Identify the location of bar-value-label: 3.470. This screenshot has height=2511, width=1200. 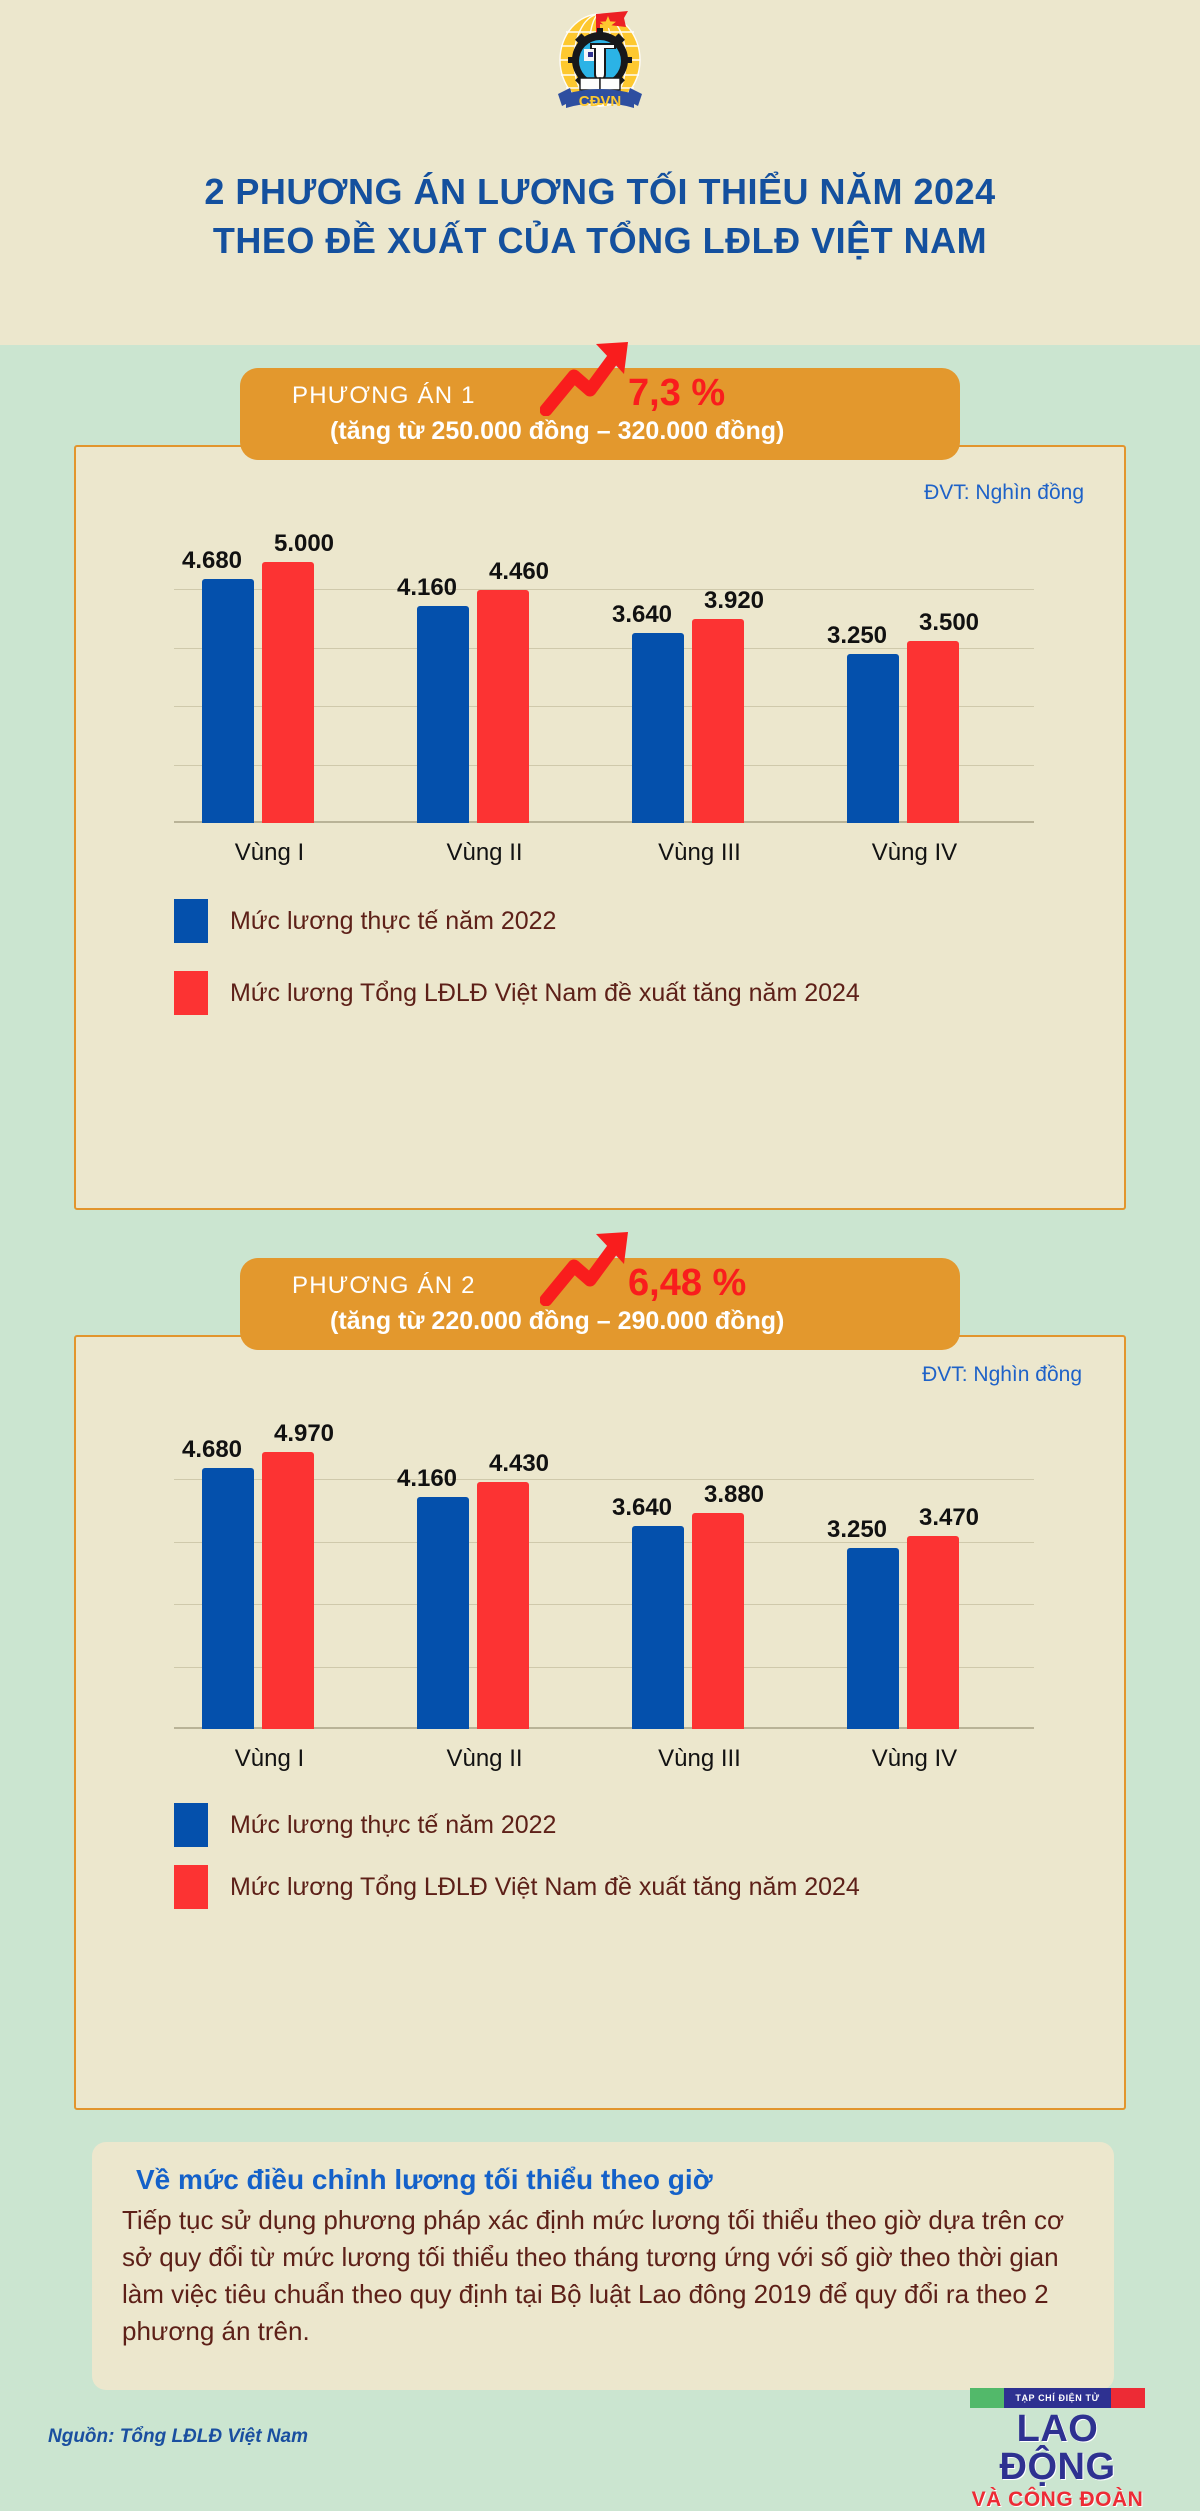
(949, 1517).